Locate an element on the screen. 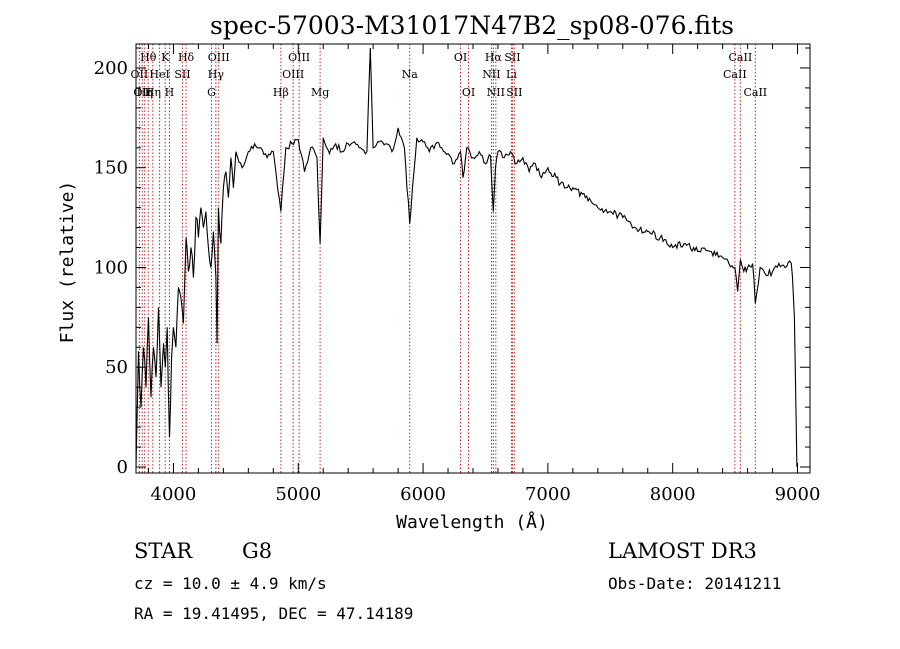 This screenshot has height=649, width=900. line-label: Na is located at coordinates (410, 74).